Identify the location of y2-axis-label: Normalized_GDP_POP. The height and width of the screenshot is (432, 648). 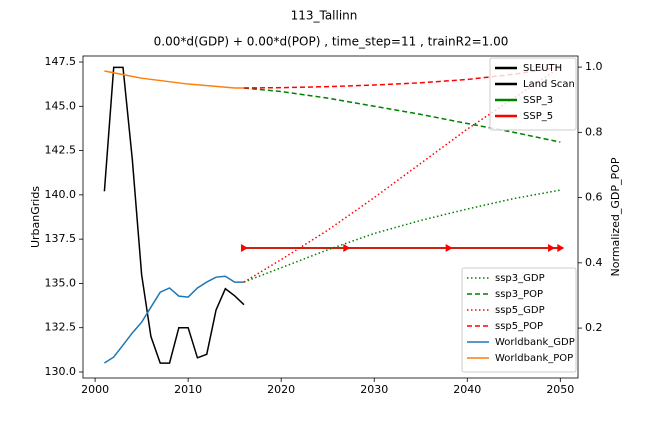
(615, 216).